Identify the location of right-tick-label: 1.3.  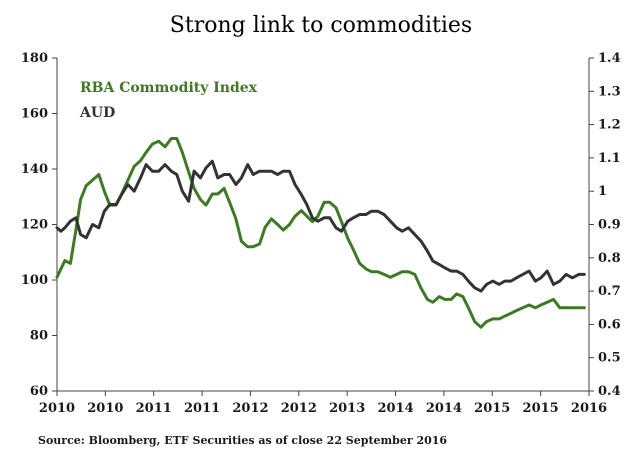
(609, 91).